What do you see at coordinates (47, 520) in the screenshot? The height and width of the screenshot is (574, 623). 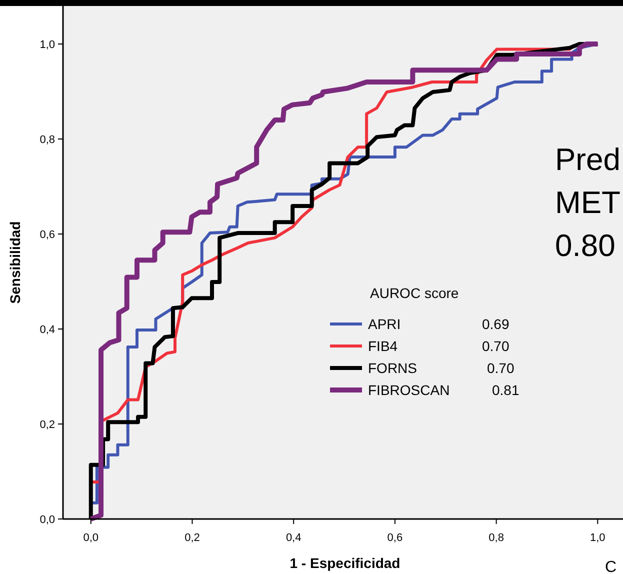 I see `y-tick-label: 0,0` at bounding box center [47, 520].